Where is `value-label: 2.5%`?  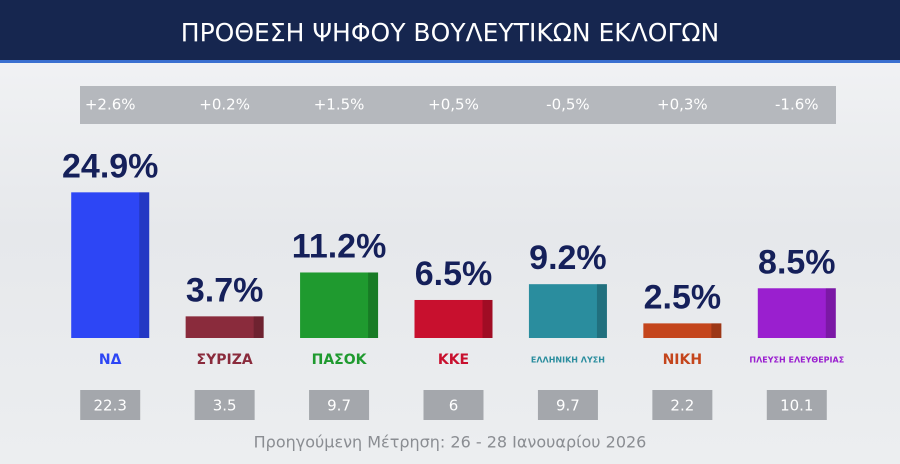
value-label: 2.5% is located at coordinates (683, 297).